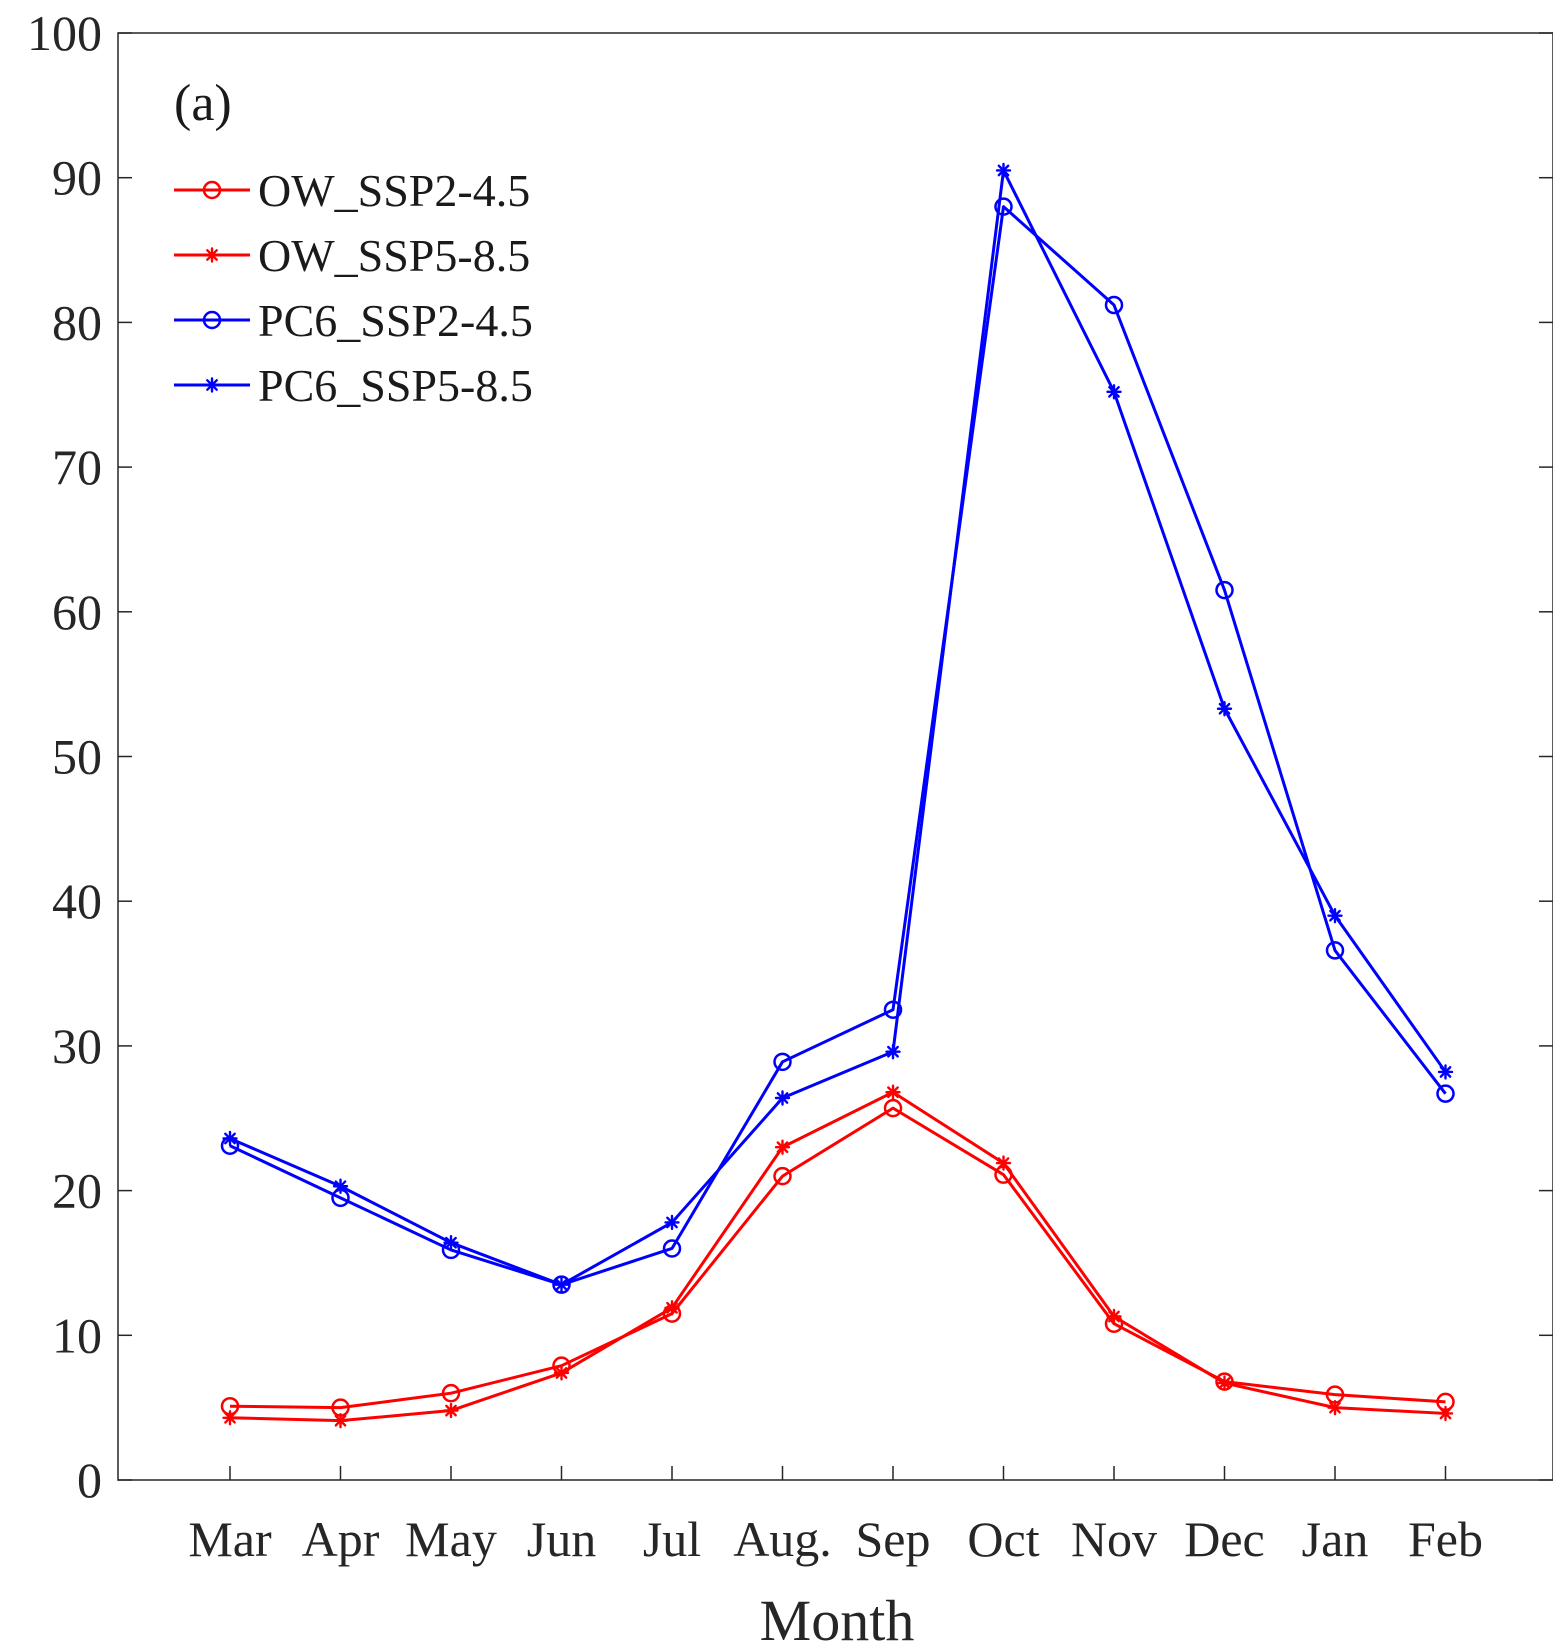 The width and height of the screenshot is (1553, 1652). What do you see at coordinates (1445, 1539) in the screenshot?
I see `x-tick-label: Feb` at bounding box center [1445, 1539].